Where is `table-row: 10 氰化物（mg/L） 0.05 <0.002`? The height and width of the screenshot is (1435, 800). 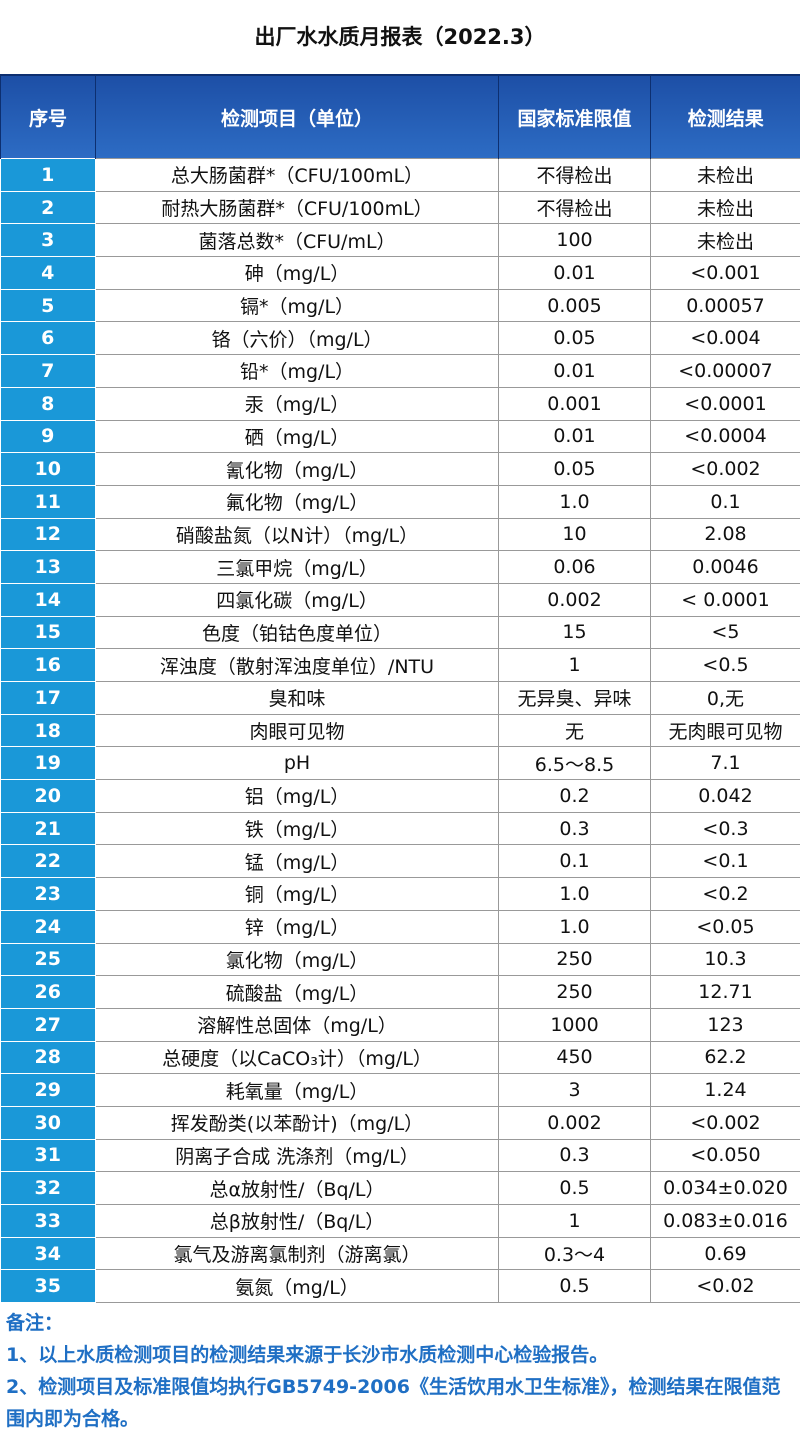
table-row: 10 氰化物（mg/L） 0.05 <0.002 is located at coordinates (400, 469).